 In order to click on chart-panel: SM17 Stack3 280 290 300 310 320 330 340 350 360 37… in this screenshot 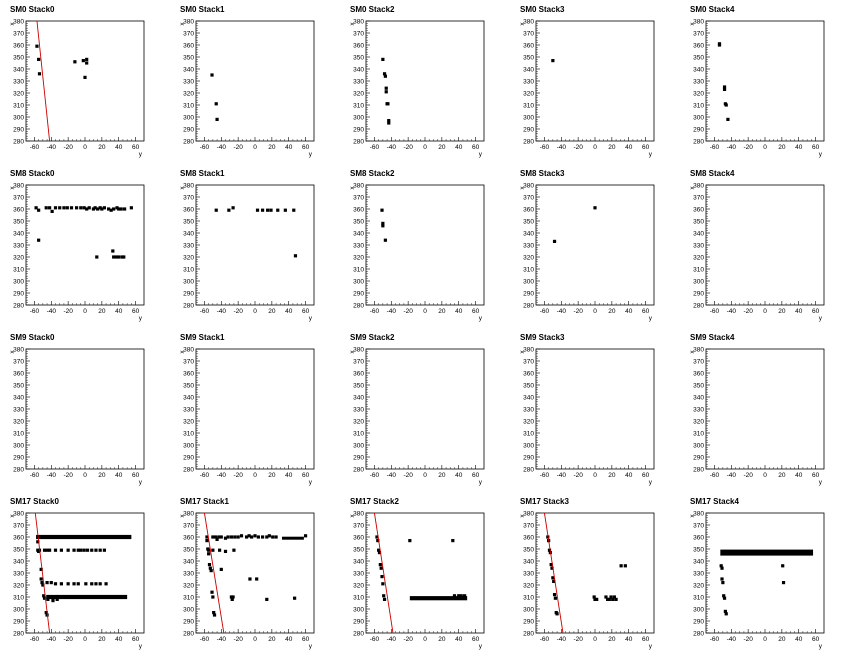, I will do `click(587, 573)`.